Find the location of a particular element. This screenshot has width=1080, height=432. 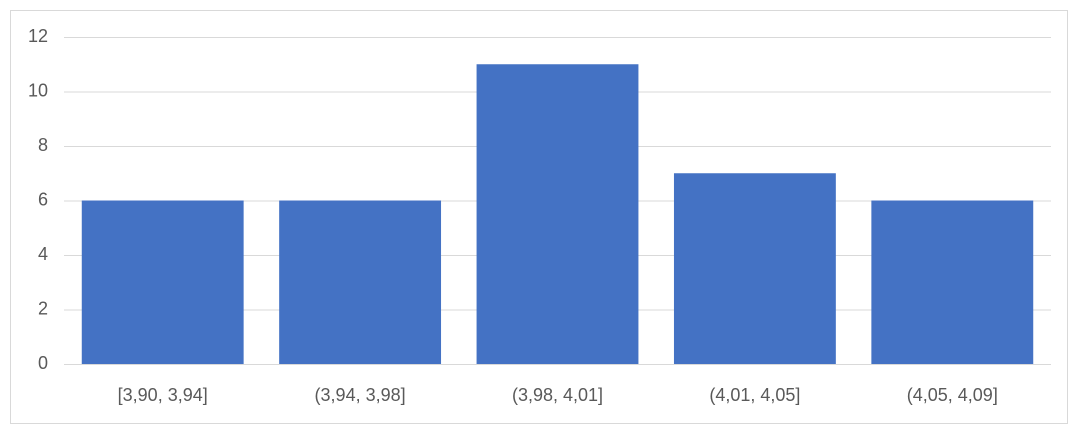

y-tick-label: 12 is located at coordinates (38, 36).